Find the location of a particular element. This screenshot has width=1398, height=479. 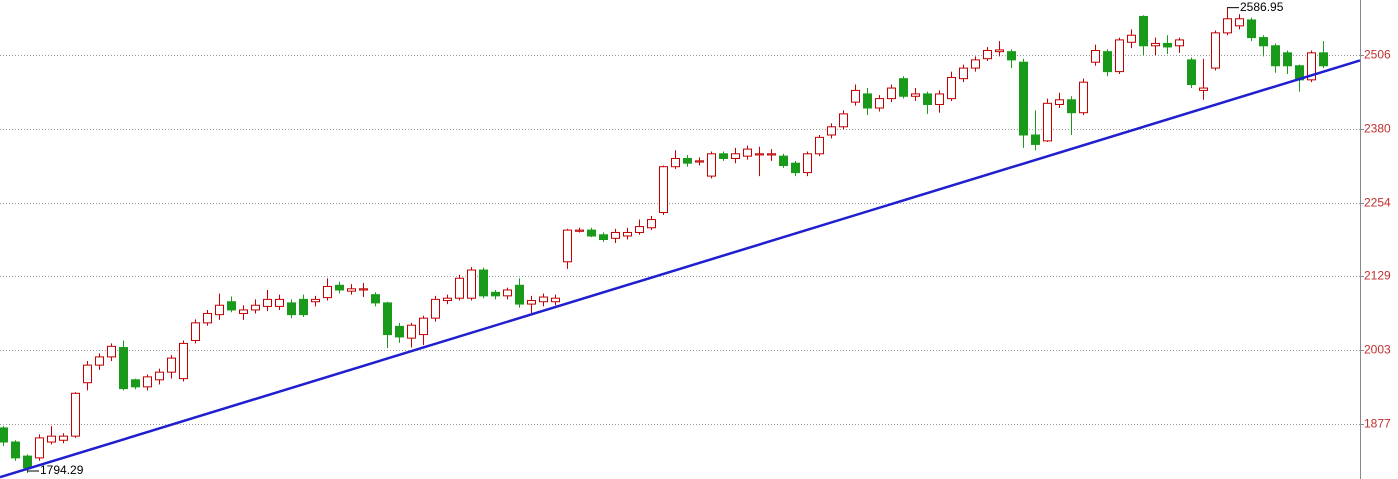

annotation-label: 1794.29 is located at coordinates (62, 470).